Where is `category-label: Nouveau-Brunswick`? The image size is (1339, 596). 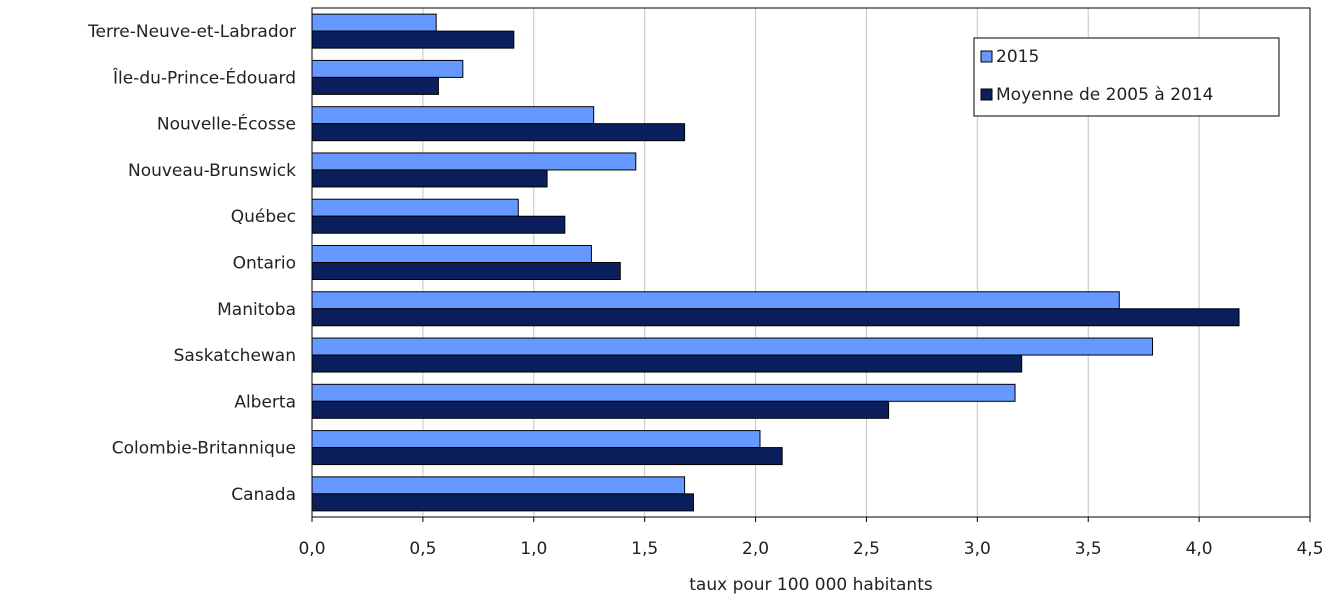 category-label: Nouveau-Brunswick is located at coordinates (212, 171).